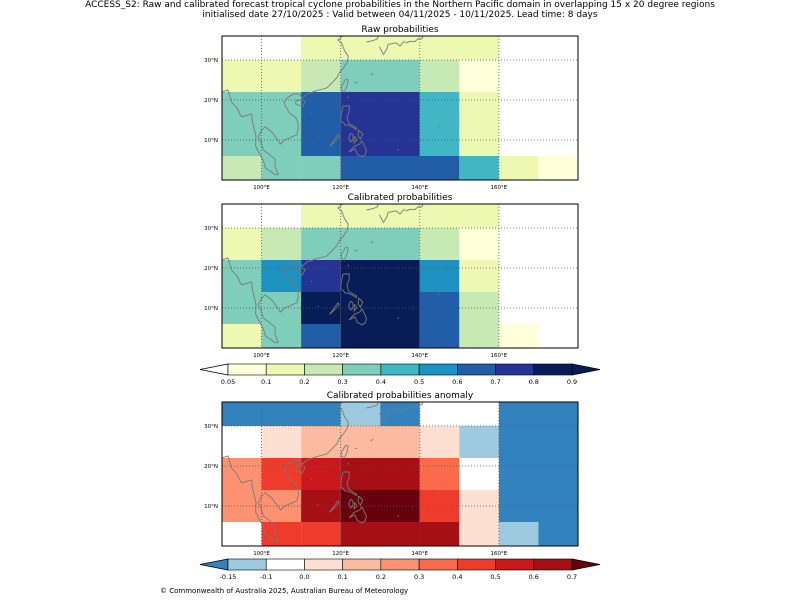  What do you see at coordinates (266, 382) in the screenshot?
I see `probability-colorbar-label: 0.1` at bounding box center [266, 382].